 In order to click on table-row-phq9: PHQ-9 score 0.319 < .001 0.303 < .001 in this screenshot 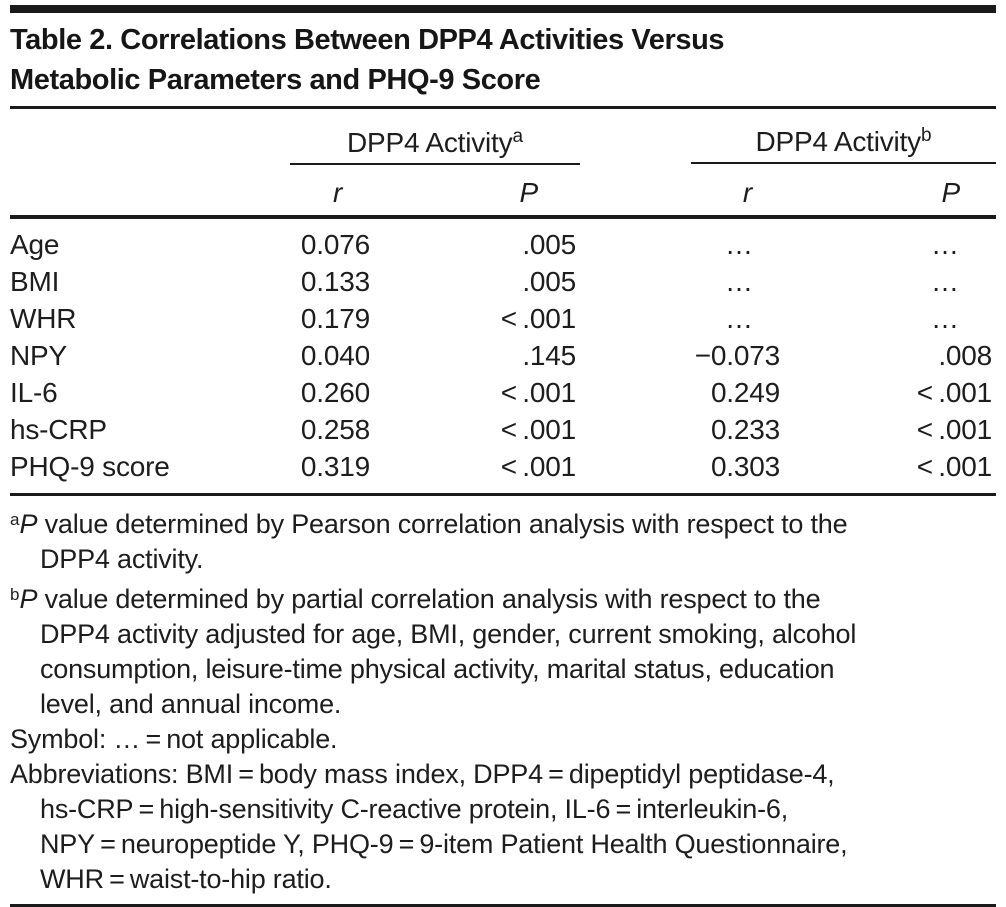, I will do `click(503, 466)`.